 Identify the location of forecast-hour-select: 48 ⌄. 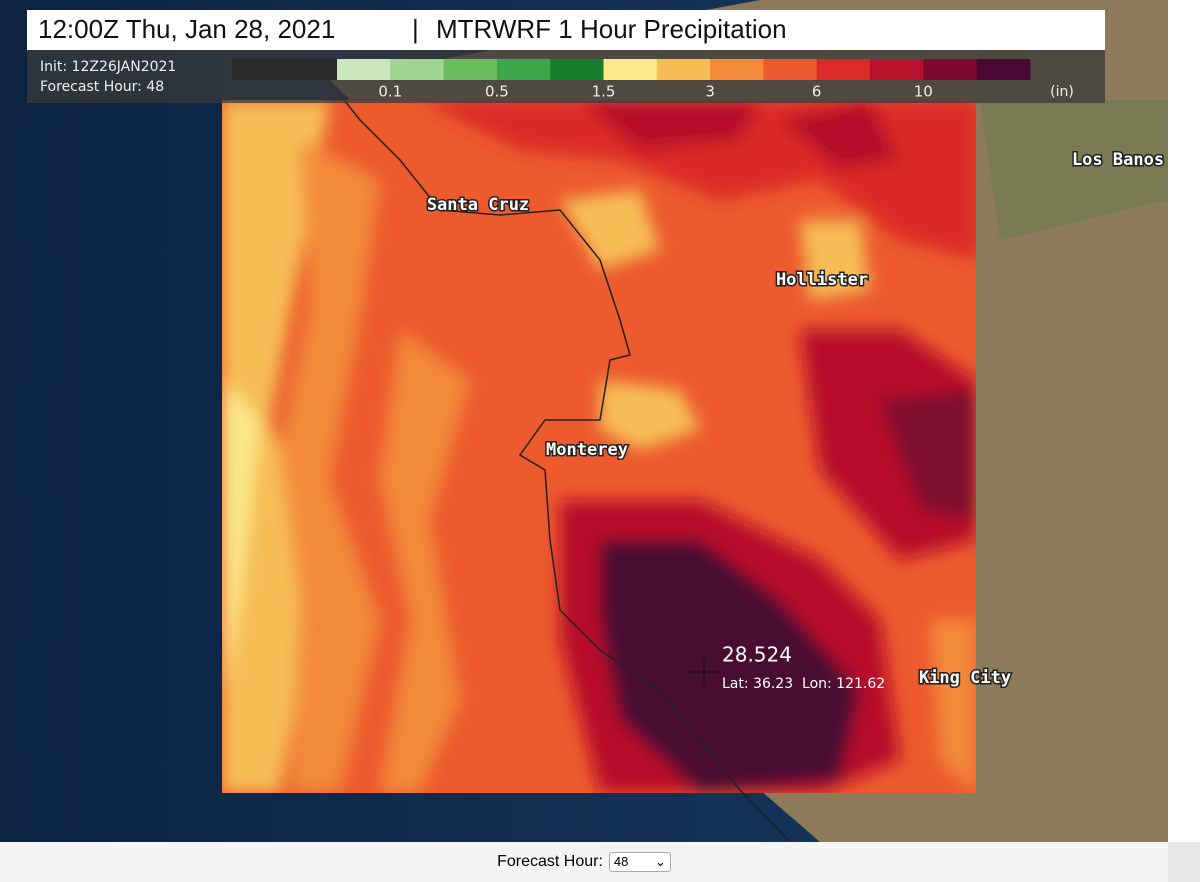
(639, 862).